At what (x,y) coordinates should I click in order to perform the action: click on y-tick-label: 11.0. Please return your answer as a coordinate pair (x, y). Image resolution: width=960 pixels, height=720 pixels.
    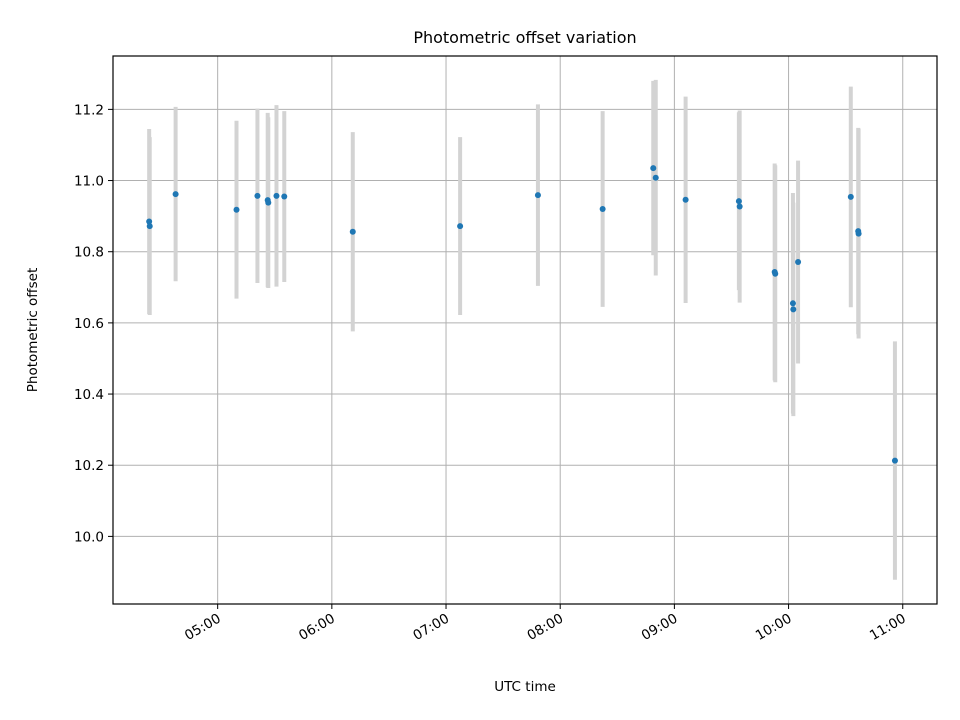
    Looking at the image, I should click on (89, 182).